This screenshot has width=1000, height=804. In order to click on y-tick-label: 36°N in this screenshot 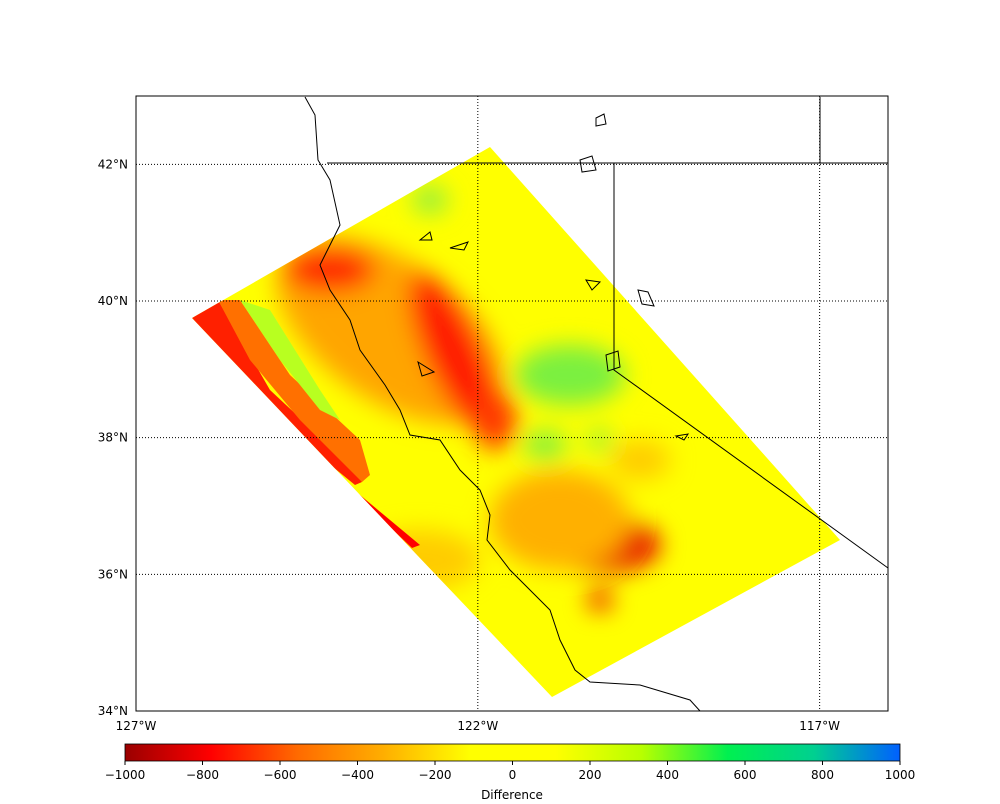, I will do `click(113, 574)`.